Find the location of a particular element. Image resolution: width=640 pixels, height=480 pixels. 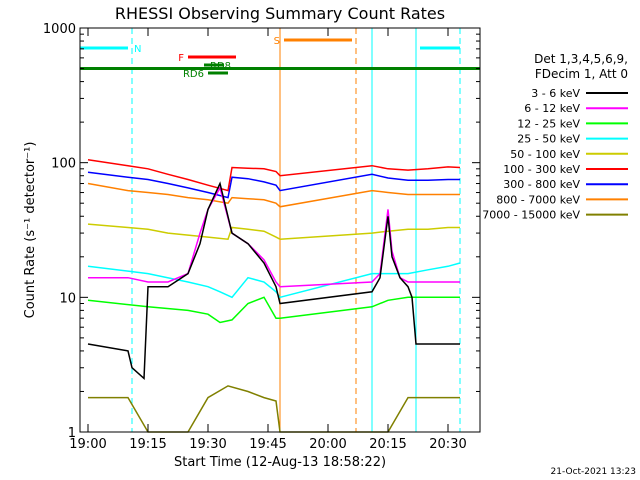

annotation-label-f: F is located at coordinates (181, 58).